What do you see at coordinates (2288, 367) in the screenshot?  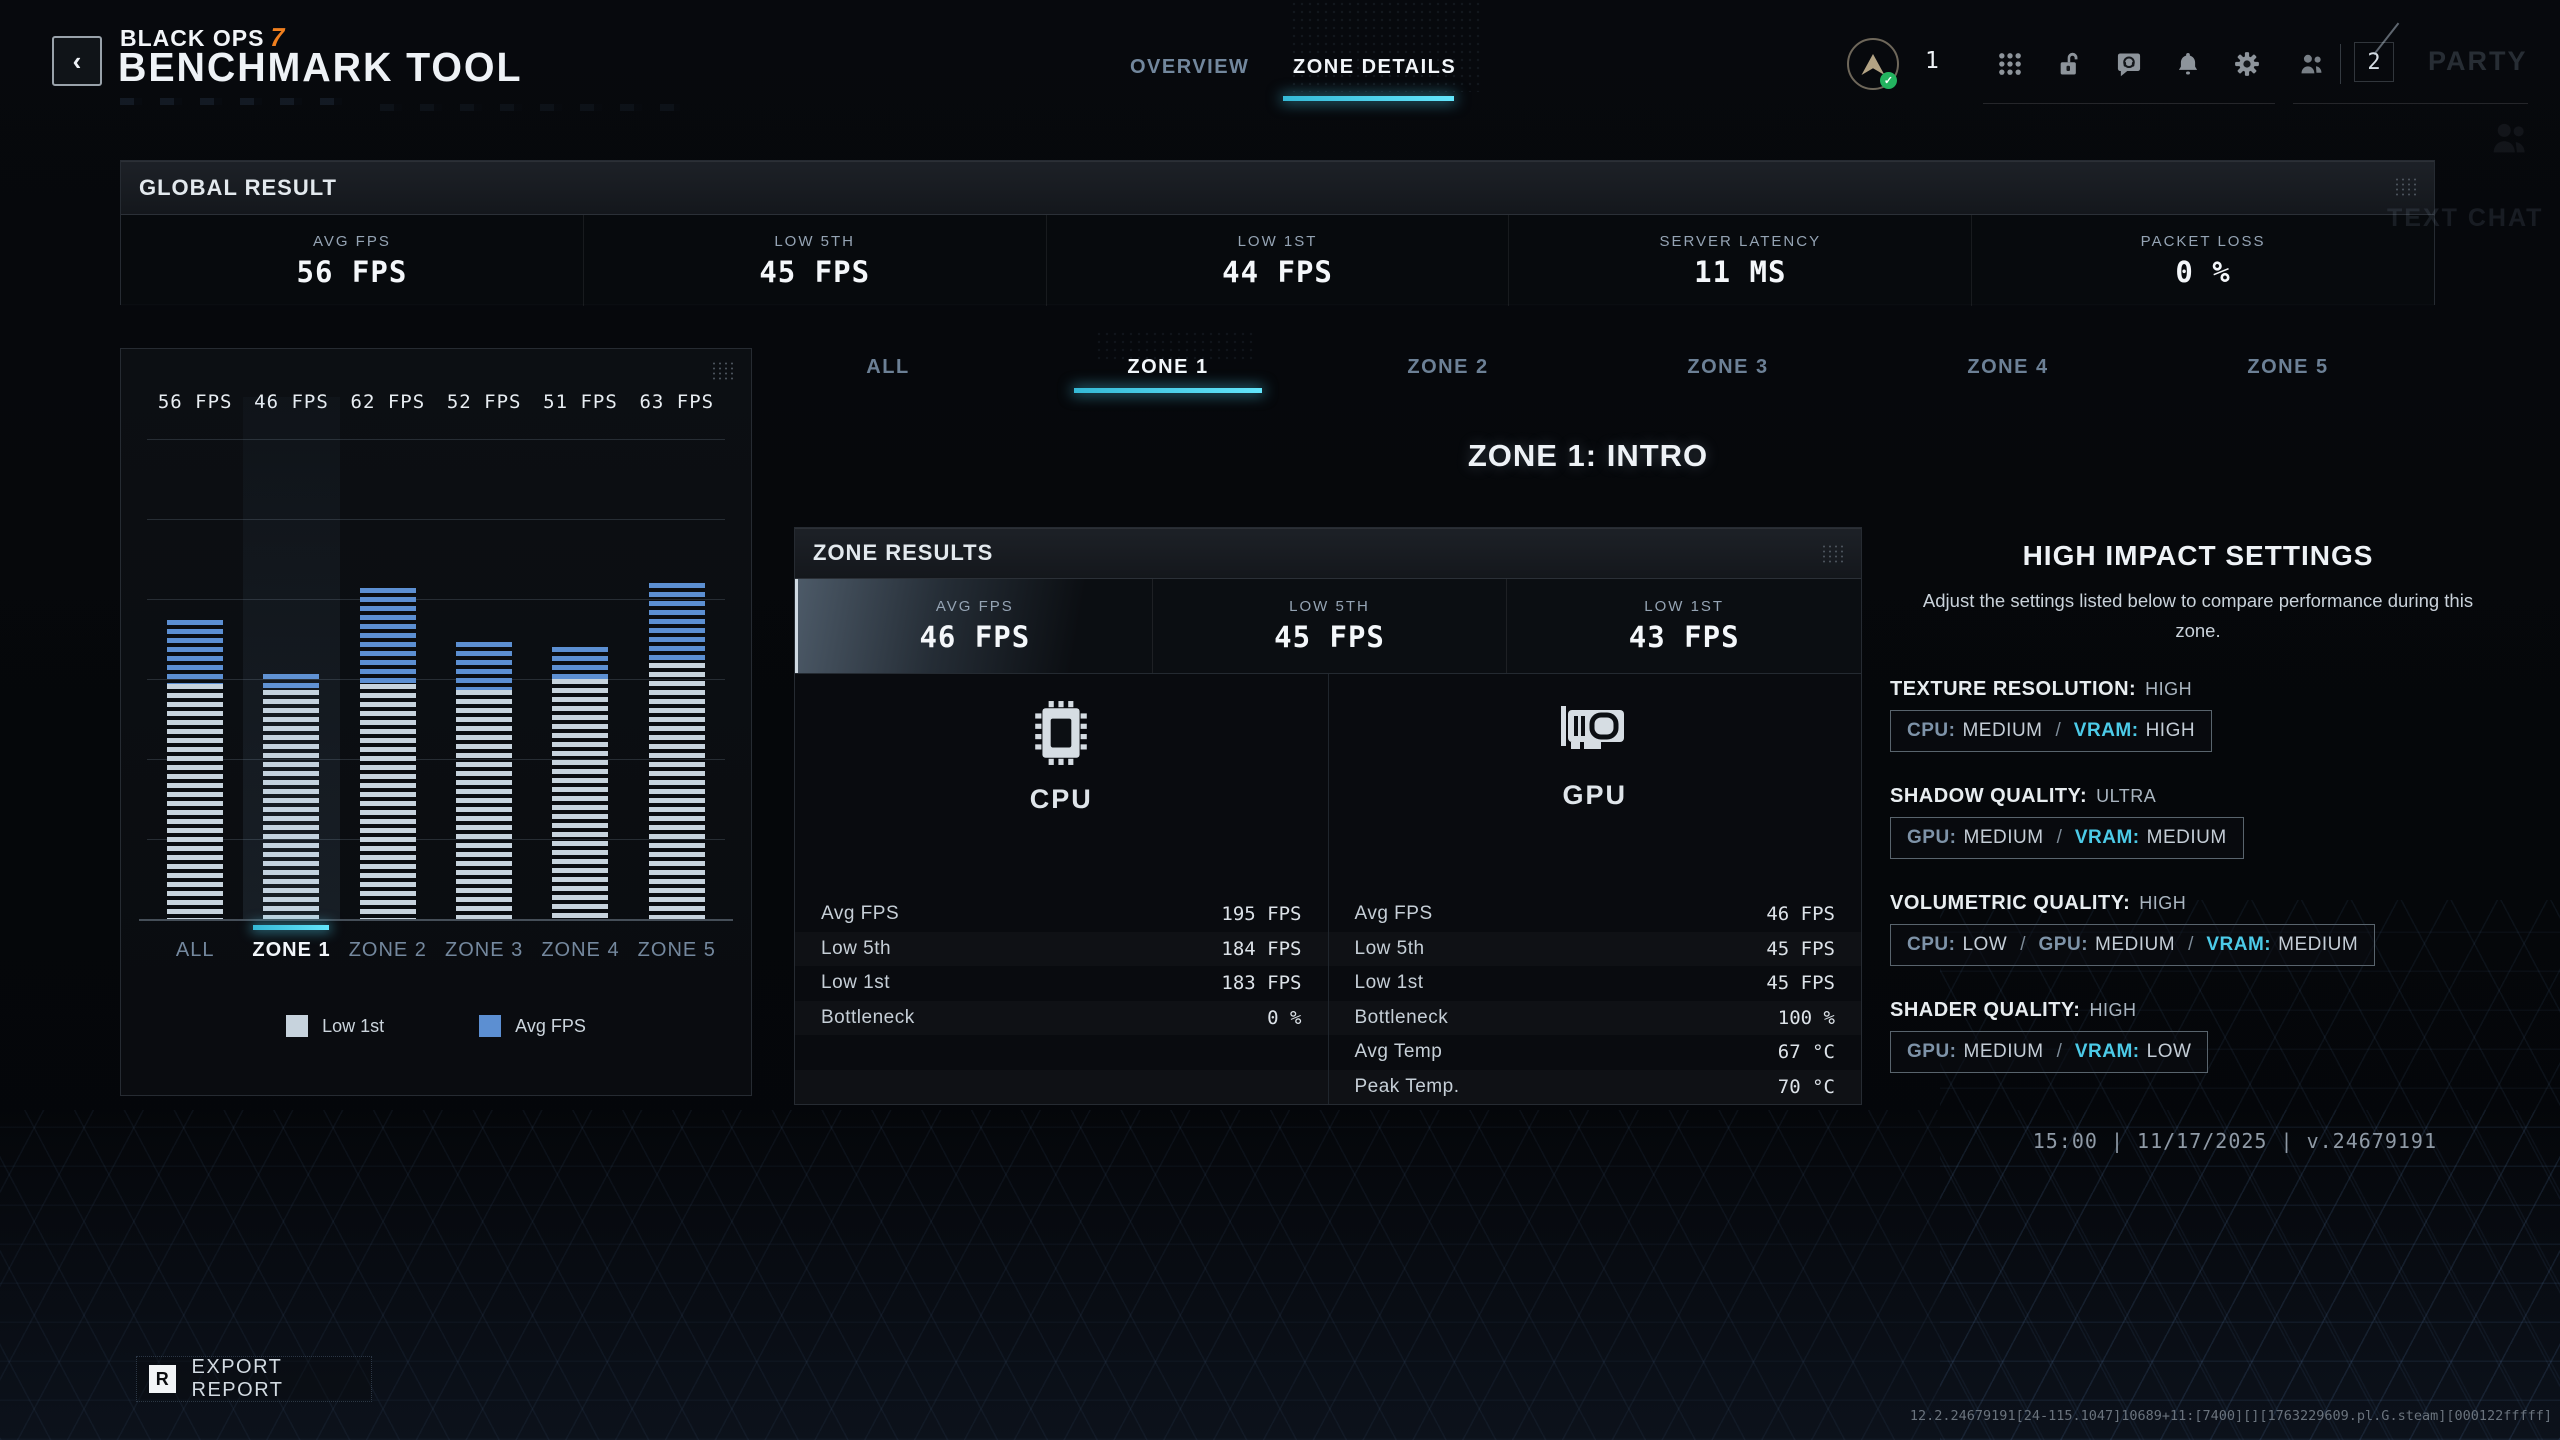 I see `zone-tab-zone-5: ZONE 5` at bounding box center [2288, 367].